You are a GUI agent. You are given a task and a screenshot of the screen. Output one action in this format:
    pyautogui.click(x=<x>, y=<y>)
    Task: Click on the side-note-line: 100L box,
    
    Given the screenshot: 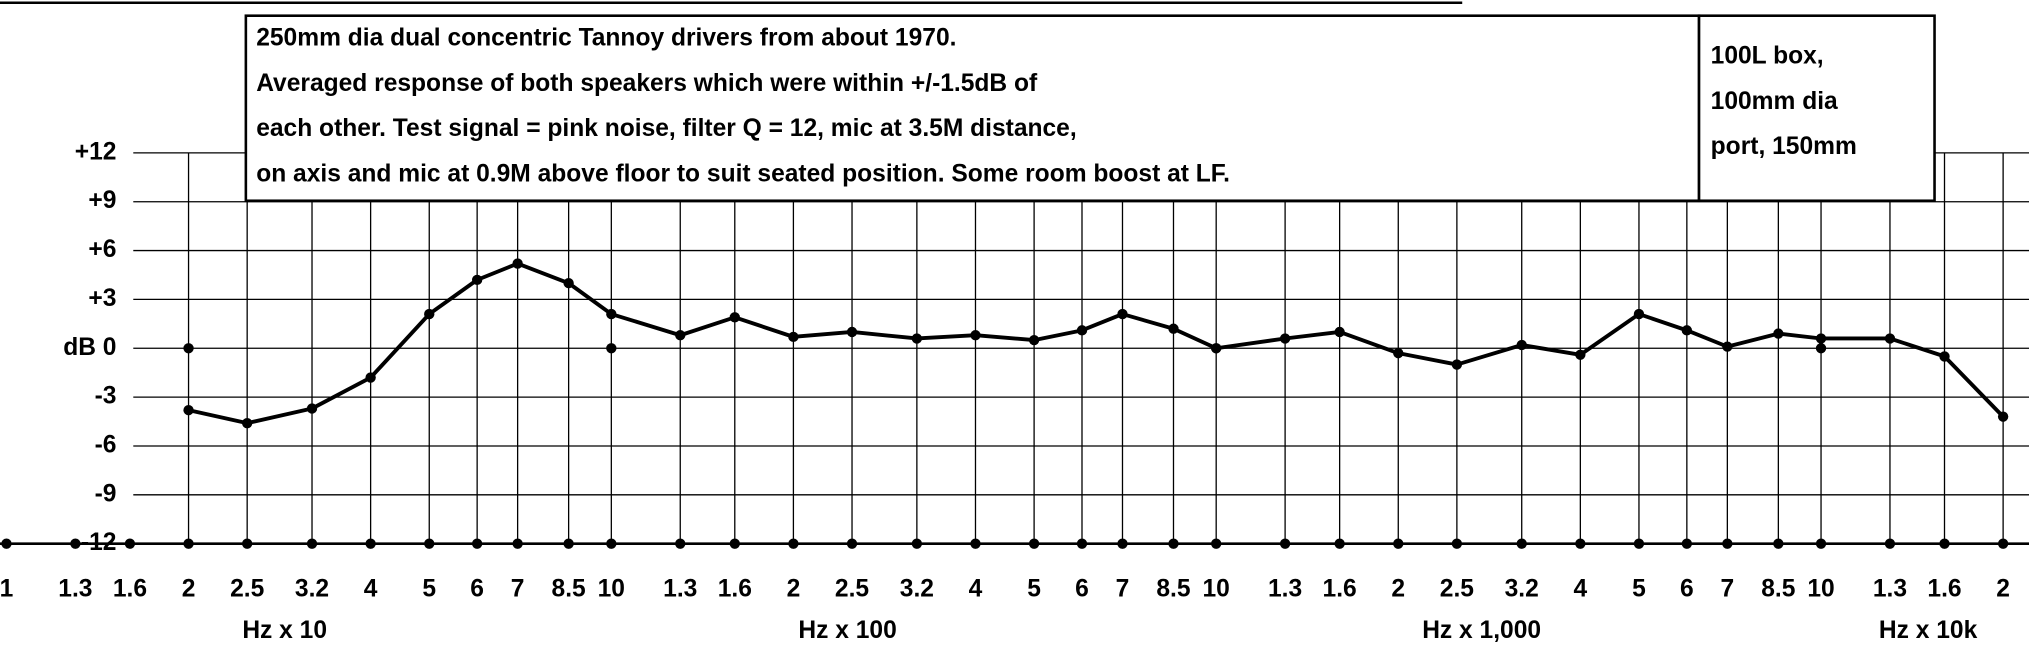 What is the action you would take?
    pyautogui.click(x=1767, y=56)
    